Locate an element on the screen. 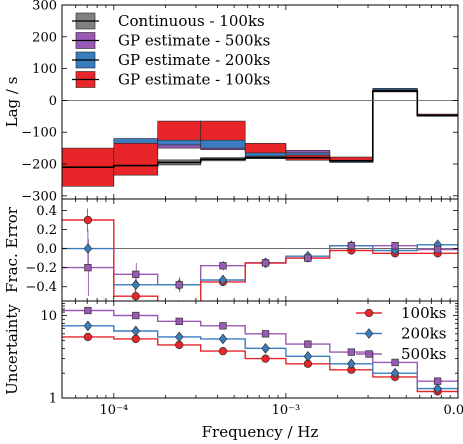 The width and height of the screenshot is (463, 444). y-tick-label: 200 is located at coordinates (44, 37).